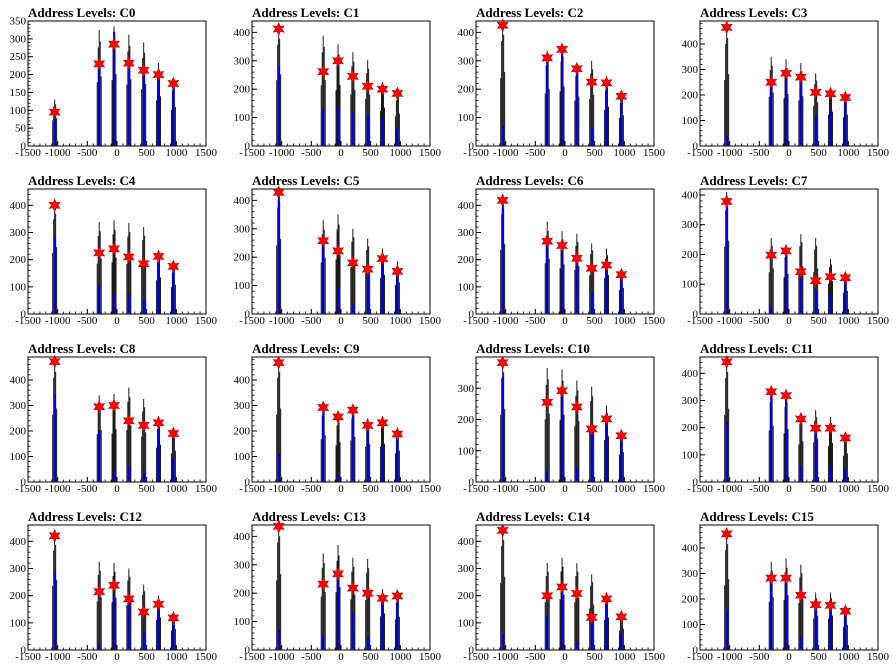 The height and width of the screenshot is (672, 896). I want to click on chart-plot: 0 100 200 300 -1500 -1000 -500 0 500 1000 1500, so click(562, 425).